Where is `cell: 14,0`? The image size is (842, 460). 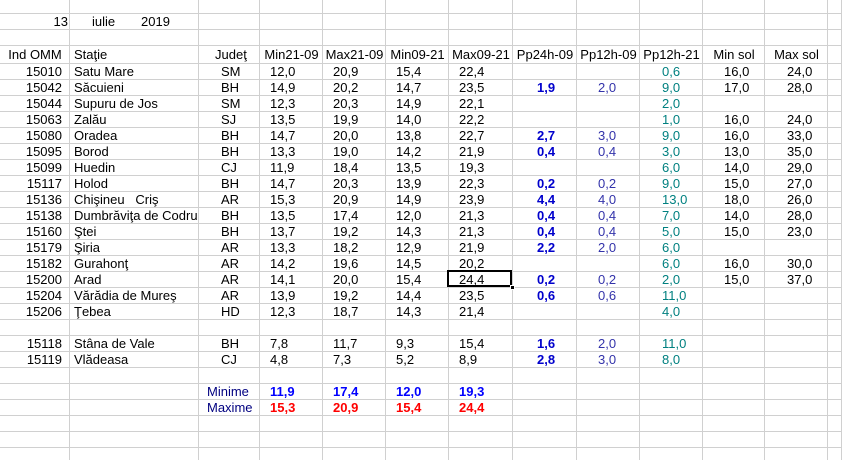 cell: 14,0 is located at coordinates (409, 119).